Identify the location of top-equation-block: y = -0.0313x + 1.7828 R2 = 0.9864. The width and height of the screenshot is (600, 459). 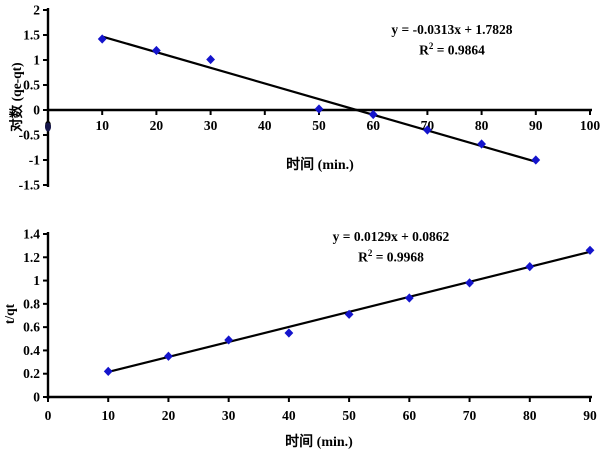
(452, 40).